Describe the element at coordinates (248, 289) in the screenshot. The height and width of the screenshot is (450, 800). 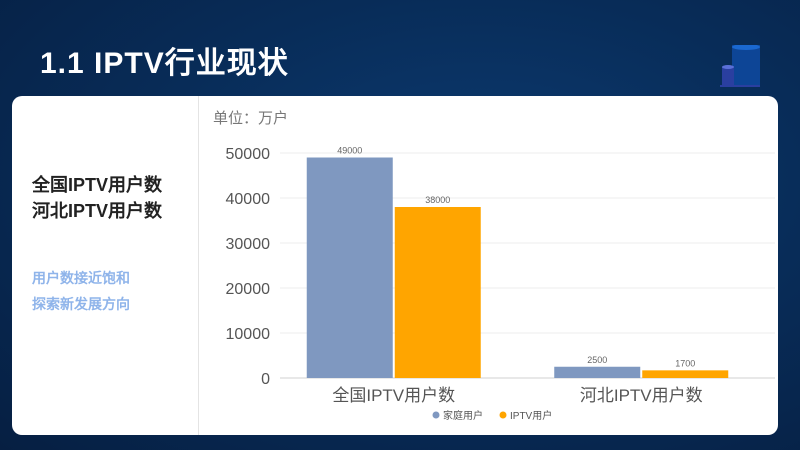
I see `y-tick-label: 20000` at that location.